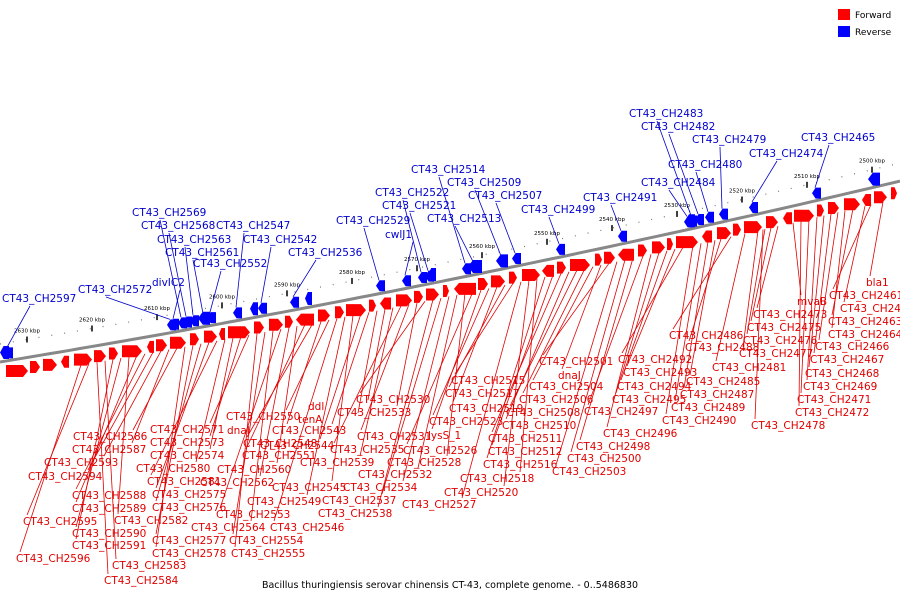 Image resolution: width=900 pixels, height=600 pixels. I want to click on forward-gene-label: CT43_CH2591, so click(109, 546).